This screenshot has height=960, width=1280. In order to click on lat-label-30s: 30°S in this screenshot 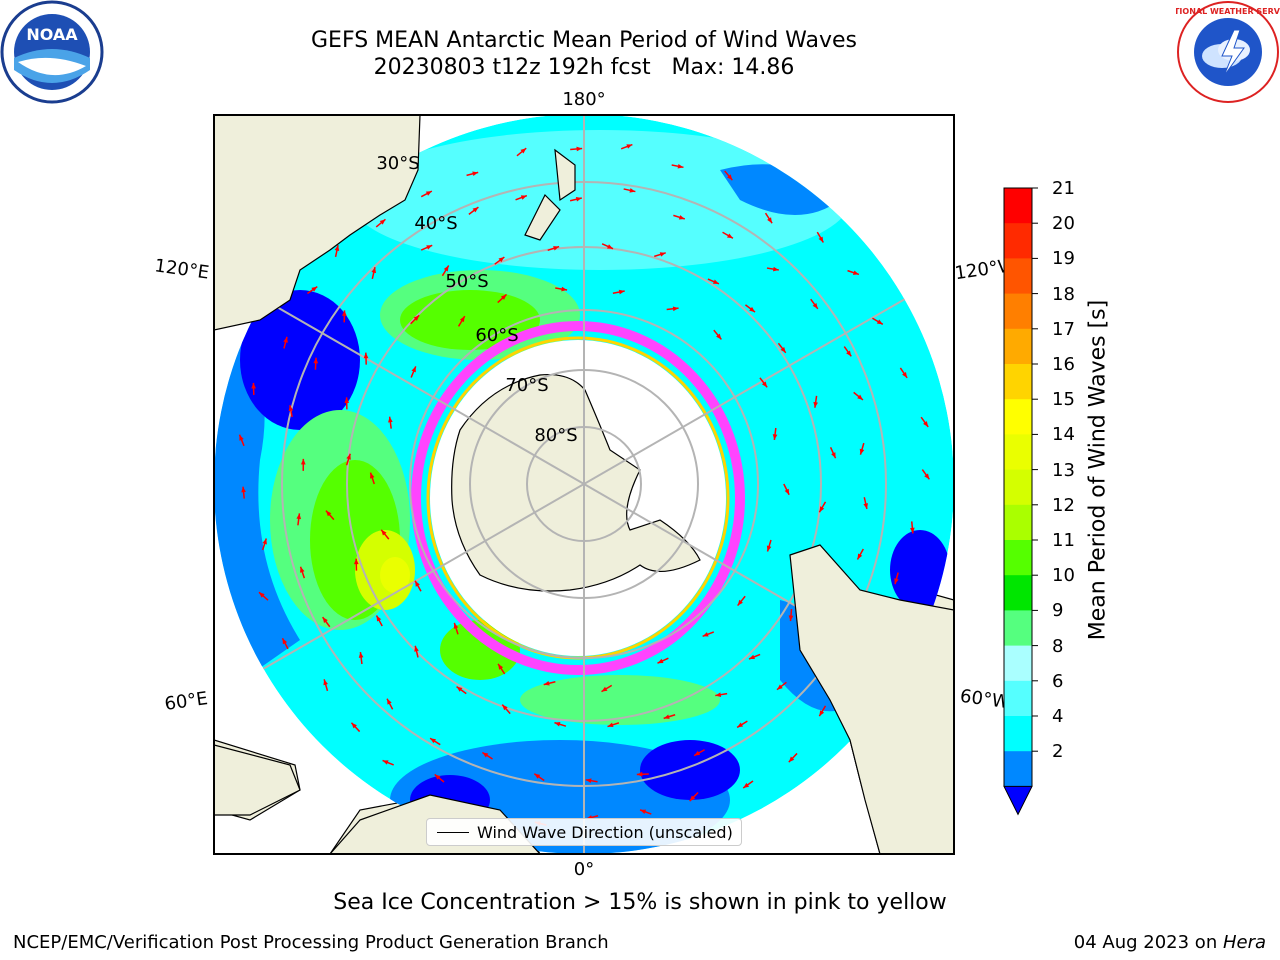, I will do `click(397, 163)`.